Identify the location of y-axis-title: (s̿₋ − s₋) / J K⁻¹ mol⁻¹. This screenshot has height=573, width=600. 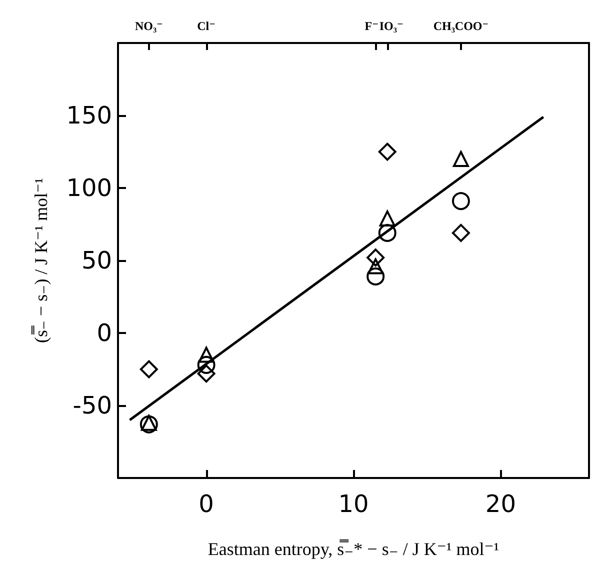
(41, 260).